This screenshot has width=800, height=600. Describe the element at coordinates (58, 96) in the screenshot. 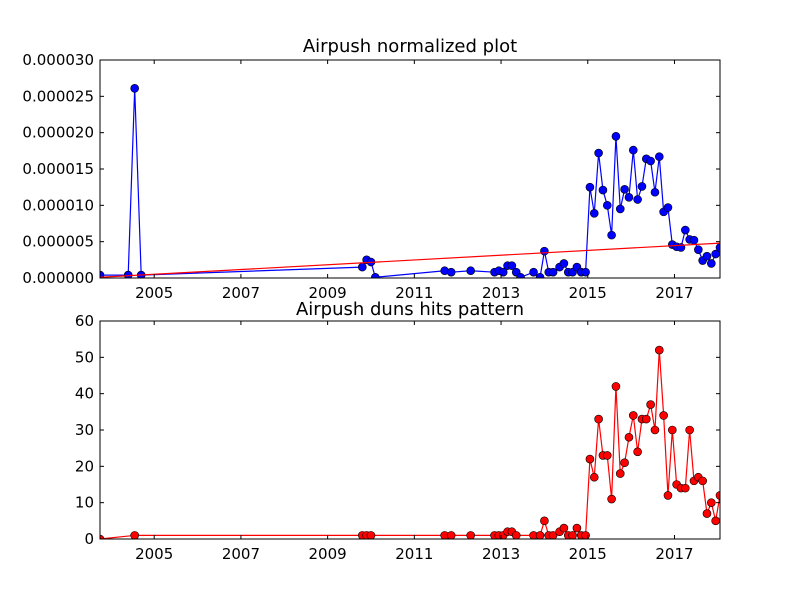

I see `top-y-tick-label: 0.000025` at that location.